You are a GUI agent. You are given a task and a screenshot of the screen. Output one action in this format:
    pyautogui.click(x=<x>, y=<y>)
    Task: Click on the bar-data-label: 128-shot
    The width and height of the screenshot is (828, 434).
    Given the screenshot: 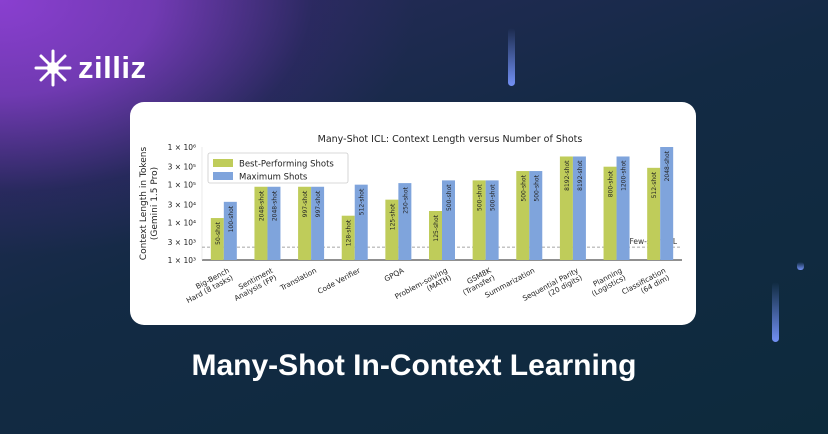 What is the action you would take?
    pyautogui.click(x=349, y=232)
    